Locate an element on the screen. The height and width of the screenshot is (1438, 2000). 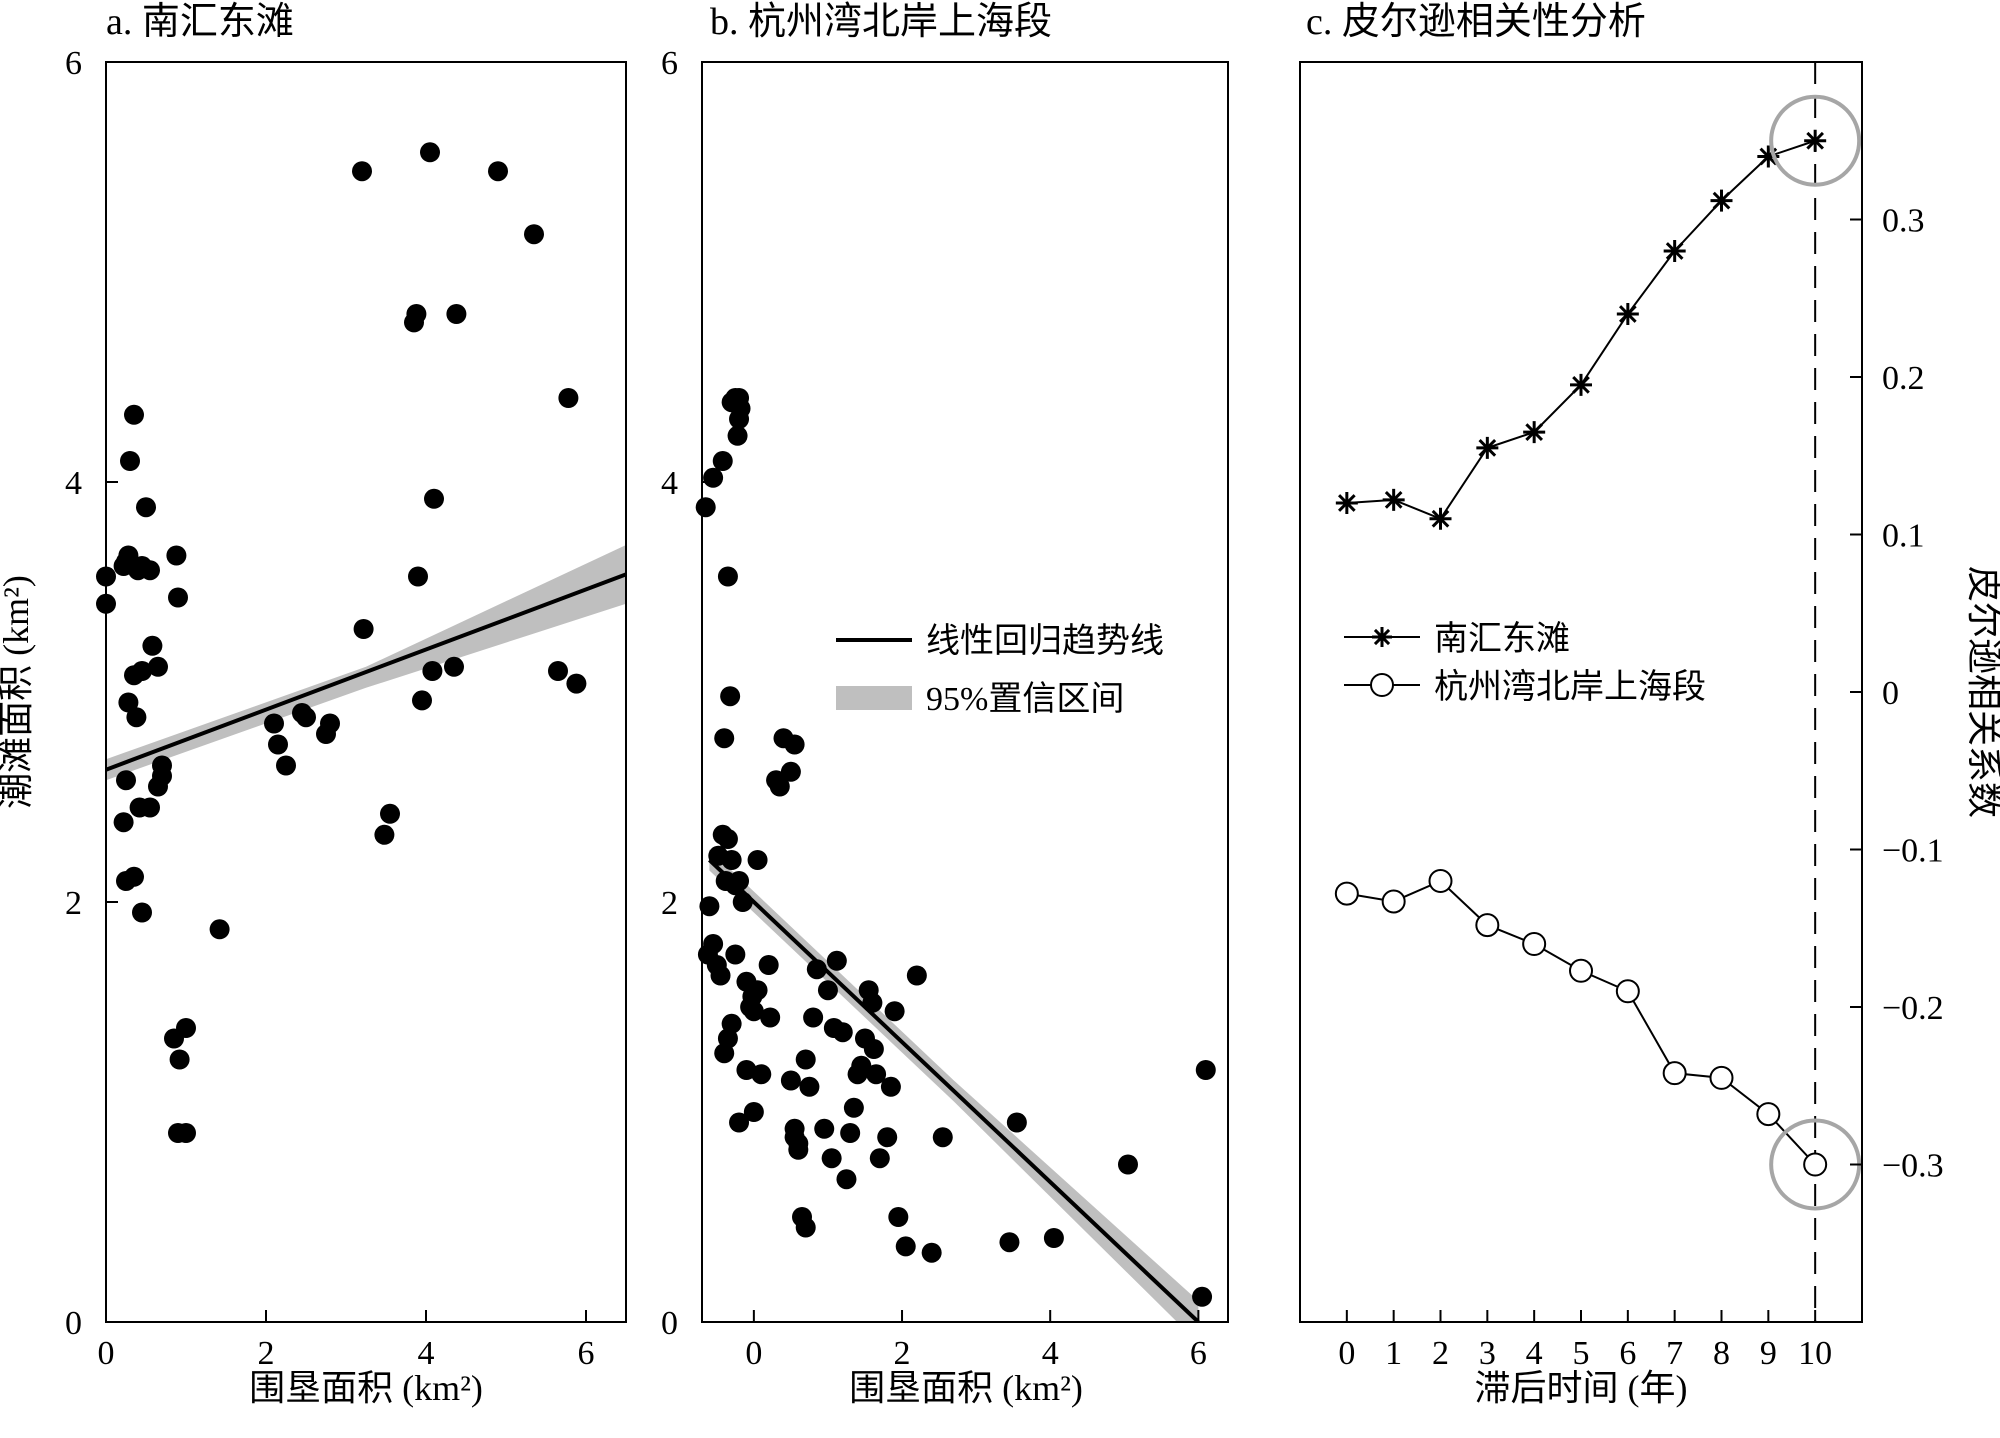
y-tick-label: 2 is located at coordinates (73, 903).